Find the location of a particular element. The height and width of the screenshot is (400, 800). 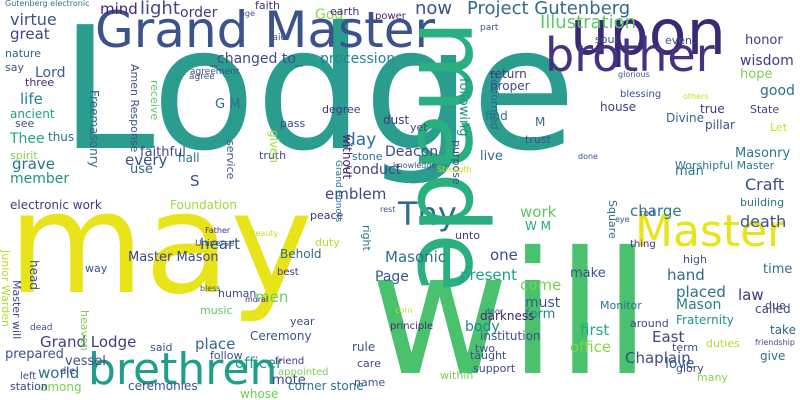

word-79: mote is located at coordinates (289, 380).